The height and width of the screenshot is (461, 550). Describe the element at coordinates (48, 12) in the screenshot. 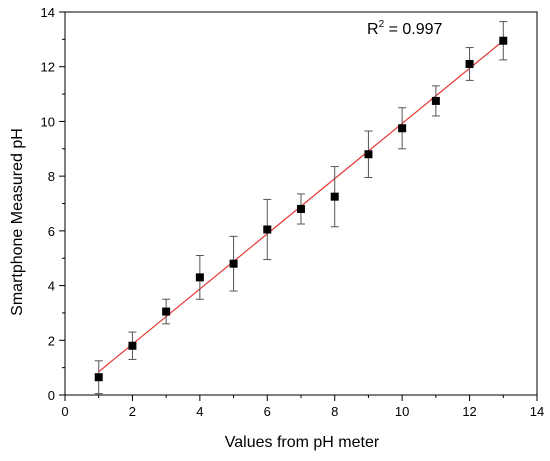

I see `y-tick-label: 14` at that location.